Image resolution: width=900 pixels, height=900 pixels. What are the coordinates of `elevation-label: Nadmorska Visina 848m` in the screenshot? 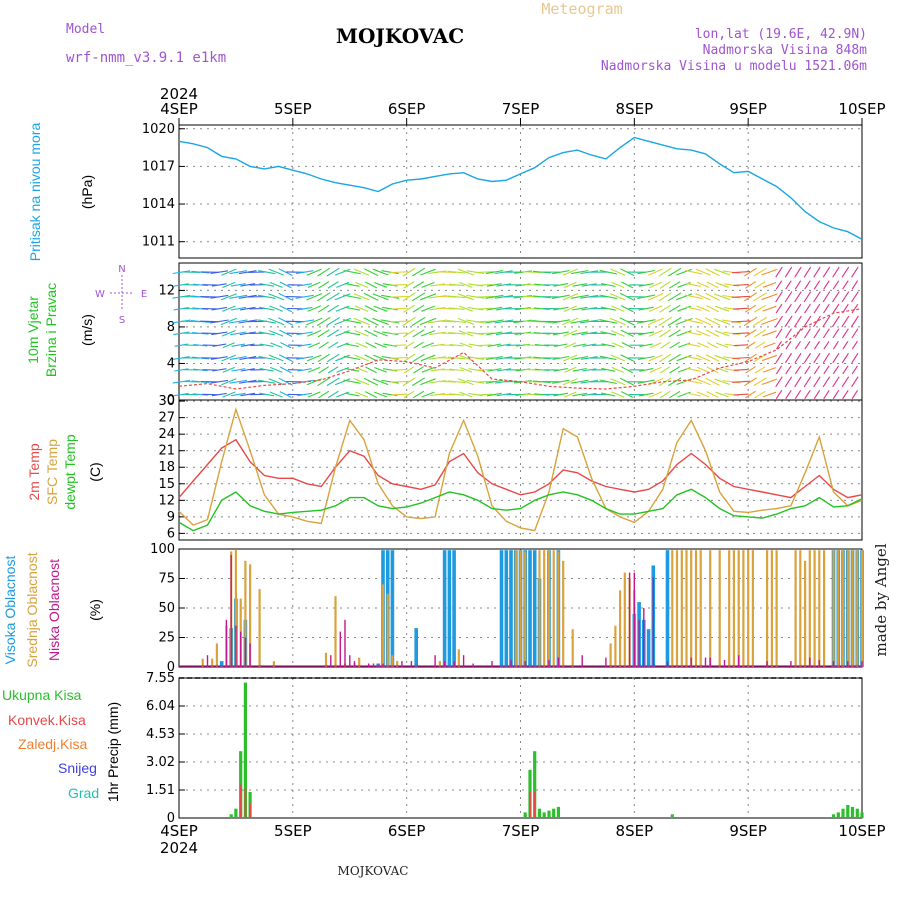 It's located at (785, 50).